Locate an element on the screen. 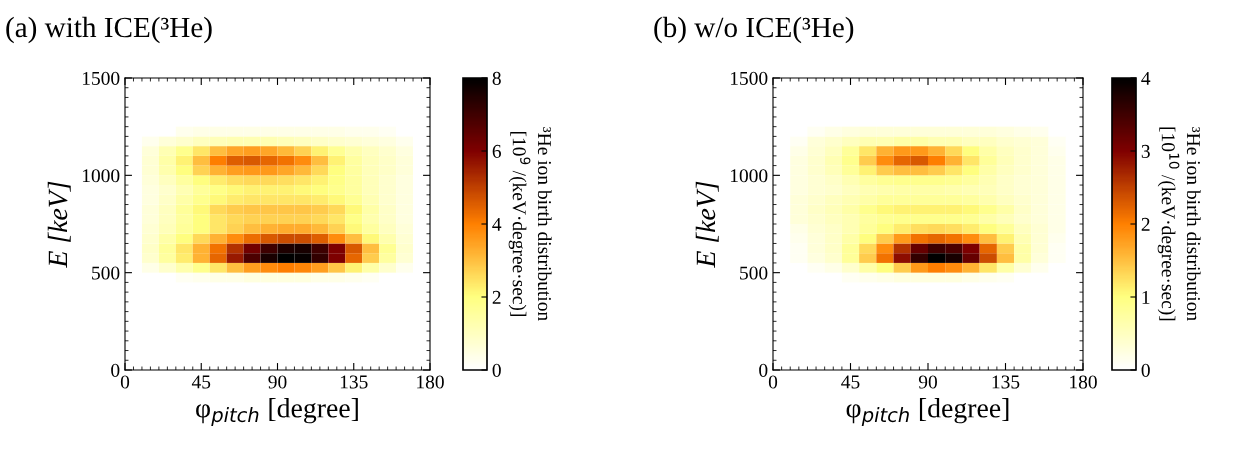  color-bar-label: 1 is located at coordinates (1146, 297).